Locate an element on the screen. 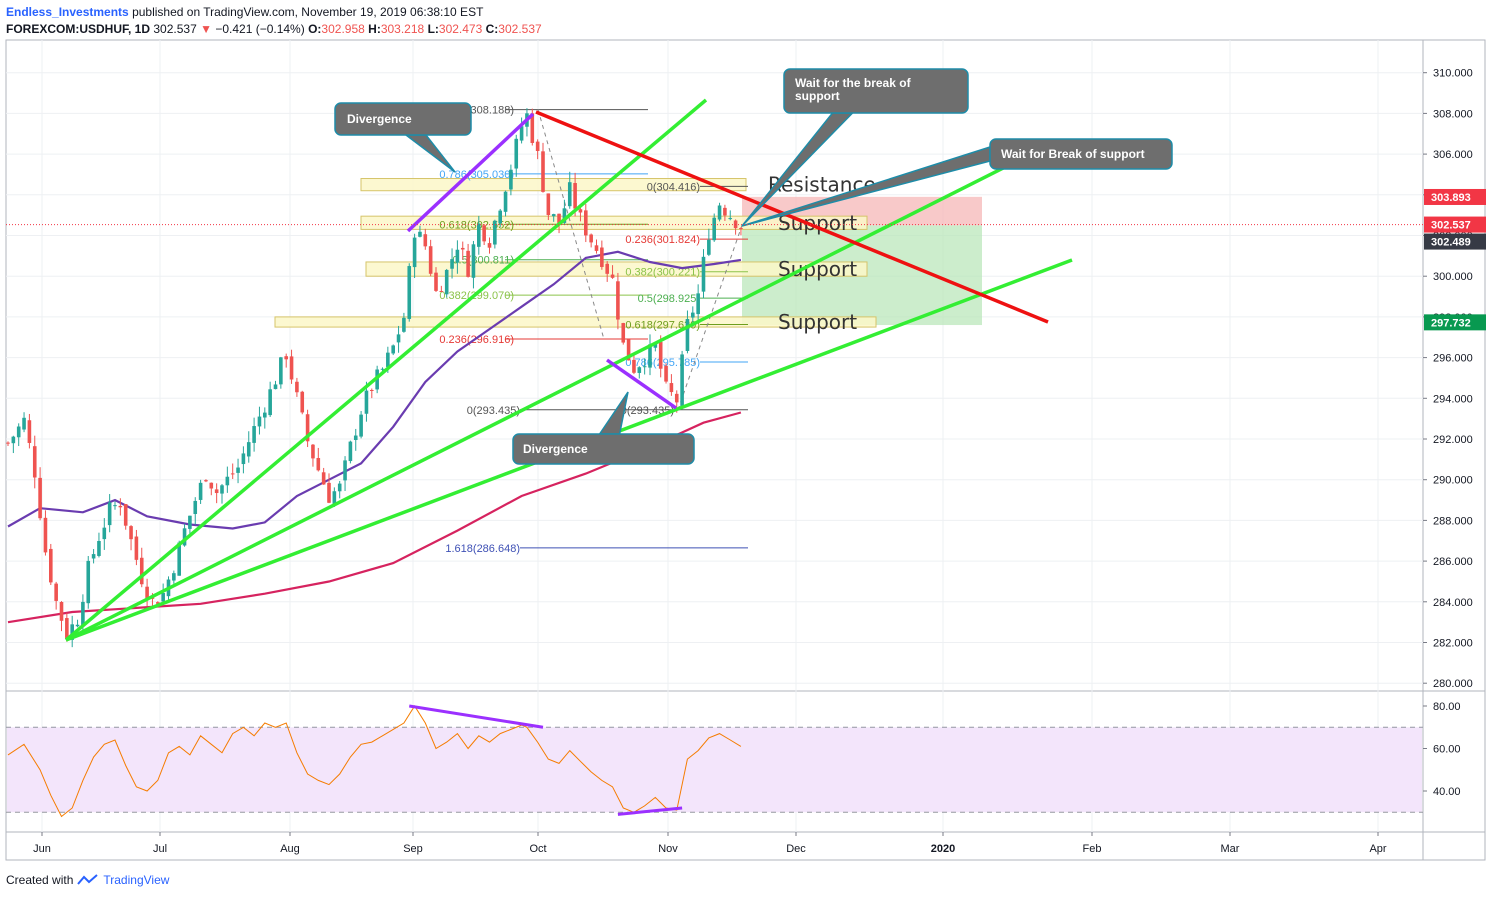  rsi-pane: 40.00 60.00 80.00 is located at coordinates (733, 759).